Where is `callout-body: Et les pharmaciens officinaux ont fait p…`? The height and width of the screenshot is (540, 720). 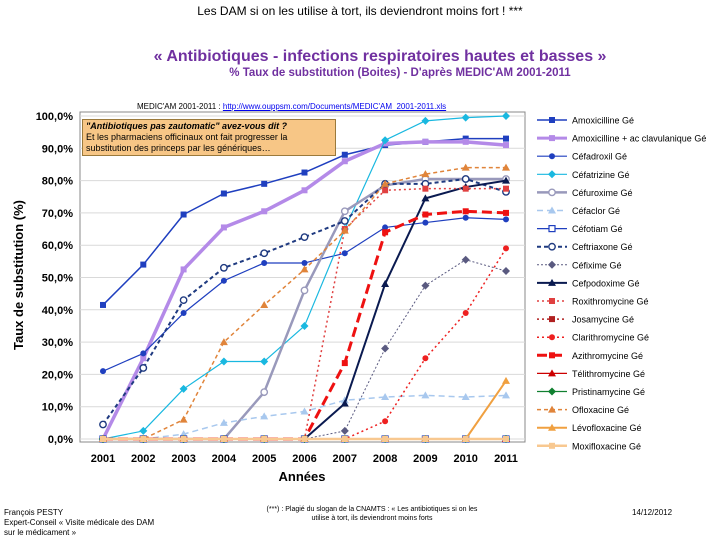
callout-body: Et les pharmaciens officinaux ont fait p… is located at coordinates (187, 142).